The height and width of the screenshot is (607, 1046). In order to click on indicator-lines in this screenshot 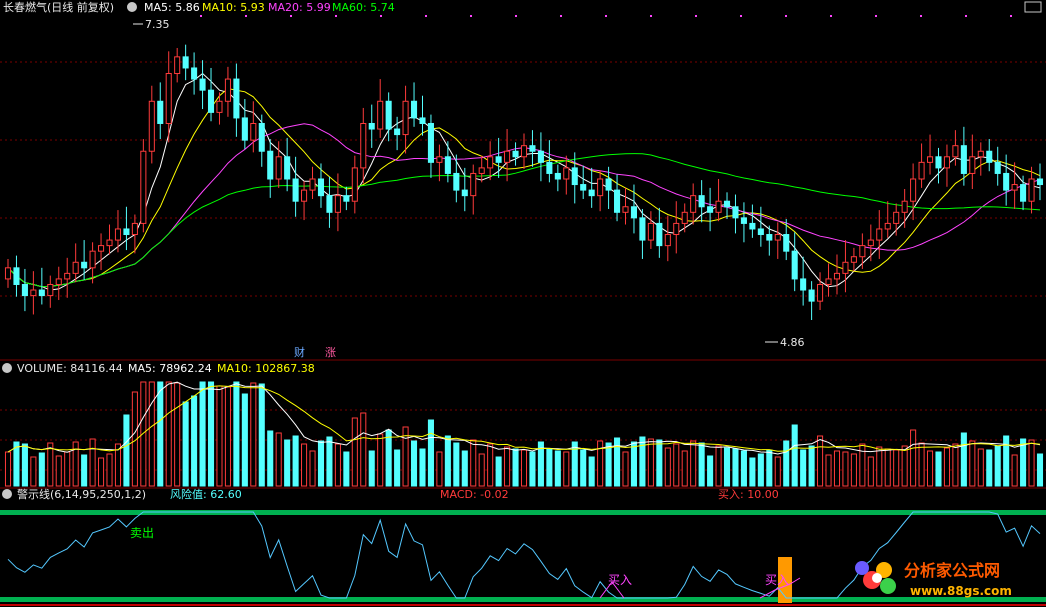, I will do `click(524, 555)`.